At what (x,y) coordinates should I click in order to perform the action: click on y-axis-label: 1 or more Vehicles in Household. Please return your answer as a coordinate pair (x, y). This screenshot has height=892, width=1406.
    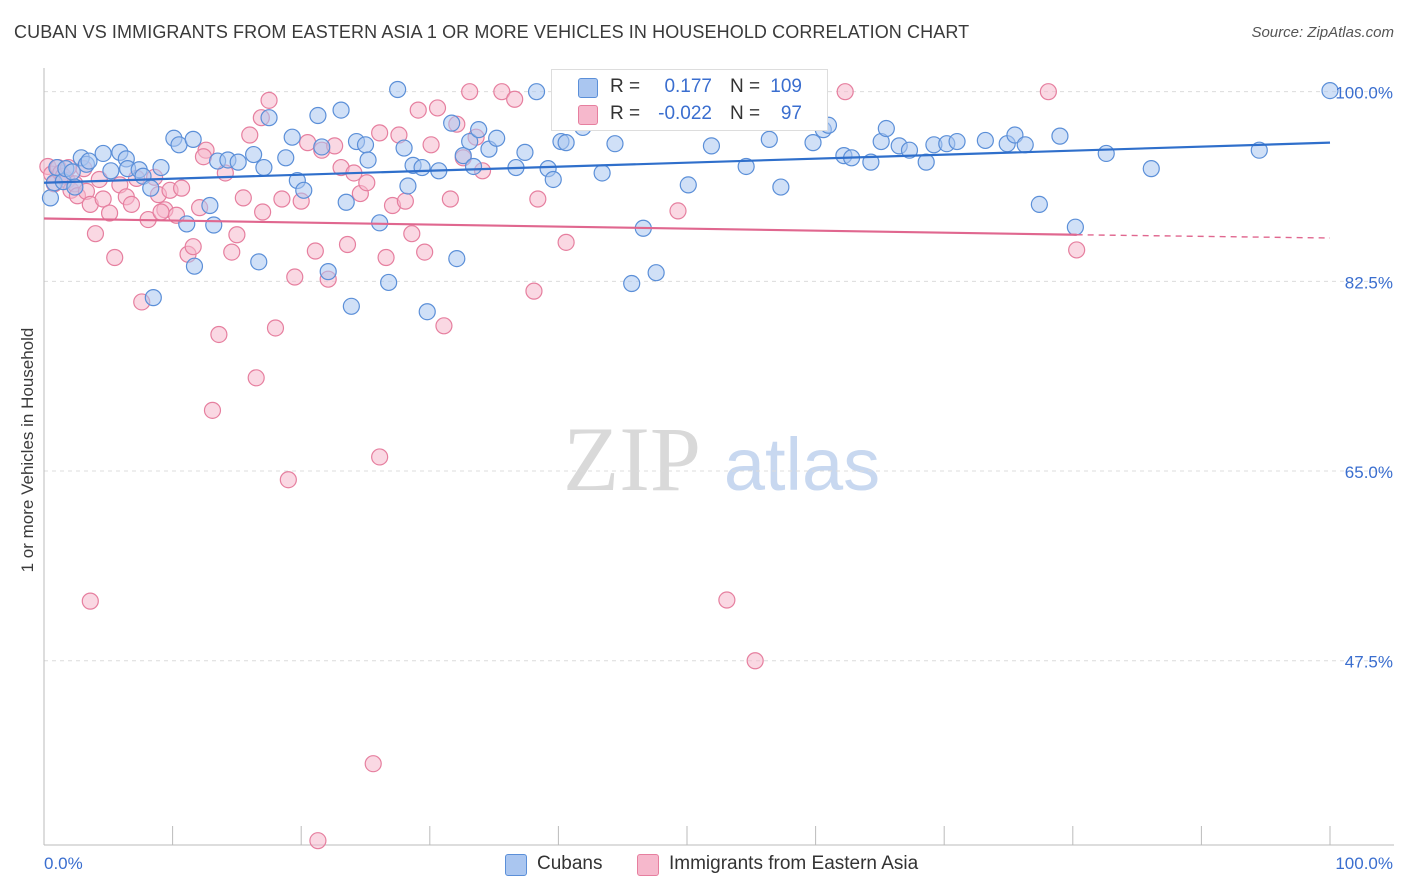
    Looking at the image, I should click on (27, 450).